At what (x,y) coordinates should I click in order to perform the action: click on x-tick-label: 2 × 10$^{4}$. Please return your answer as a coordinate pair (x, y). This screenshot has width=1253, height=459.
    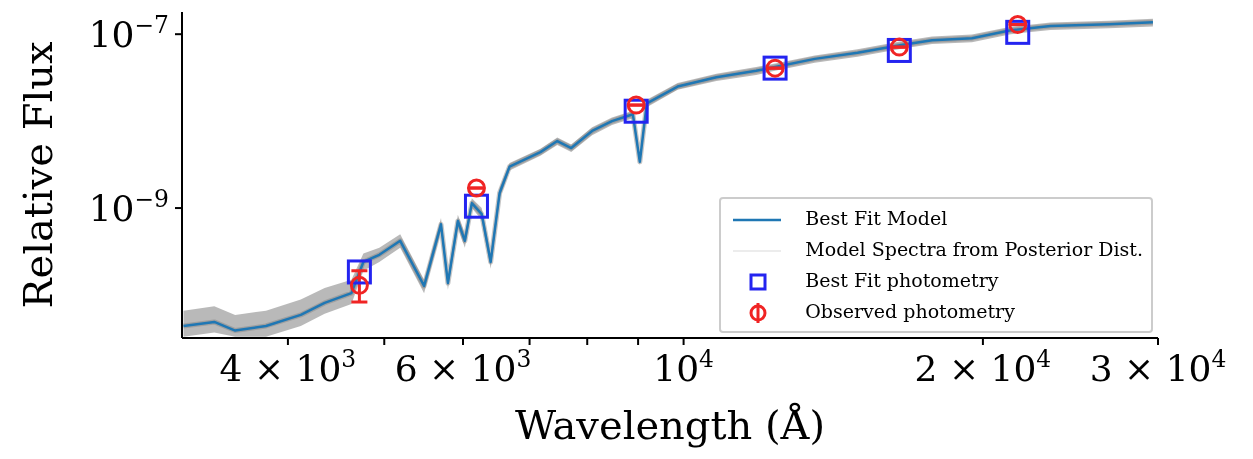
    Looking at the image, I should click on (983, 367).